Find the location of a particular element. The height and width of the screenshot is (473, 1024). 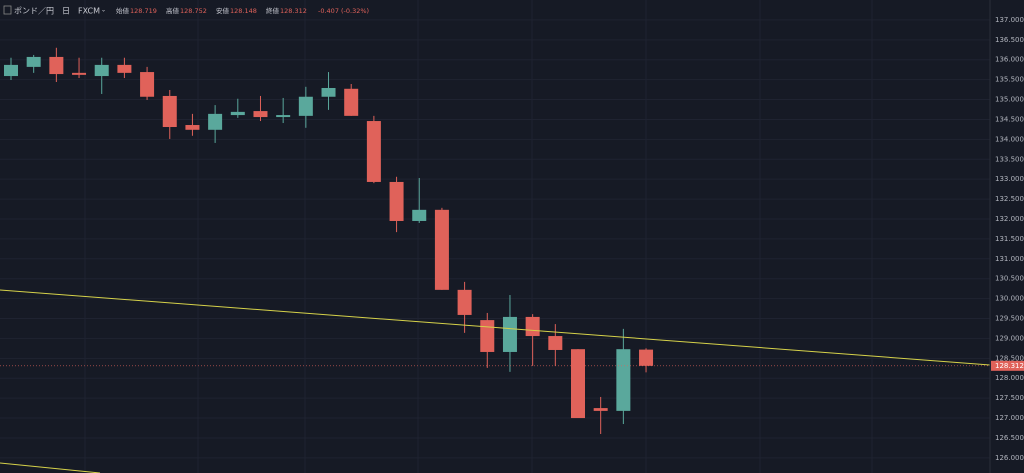

y-tick-label: 127.500 is located at coordinates (1009, 398).